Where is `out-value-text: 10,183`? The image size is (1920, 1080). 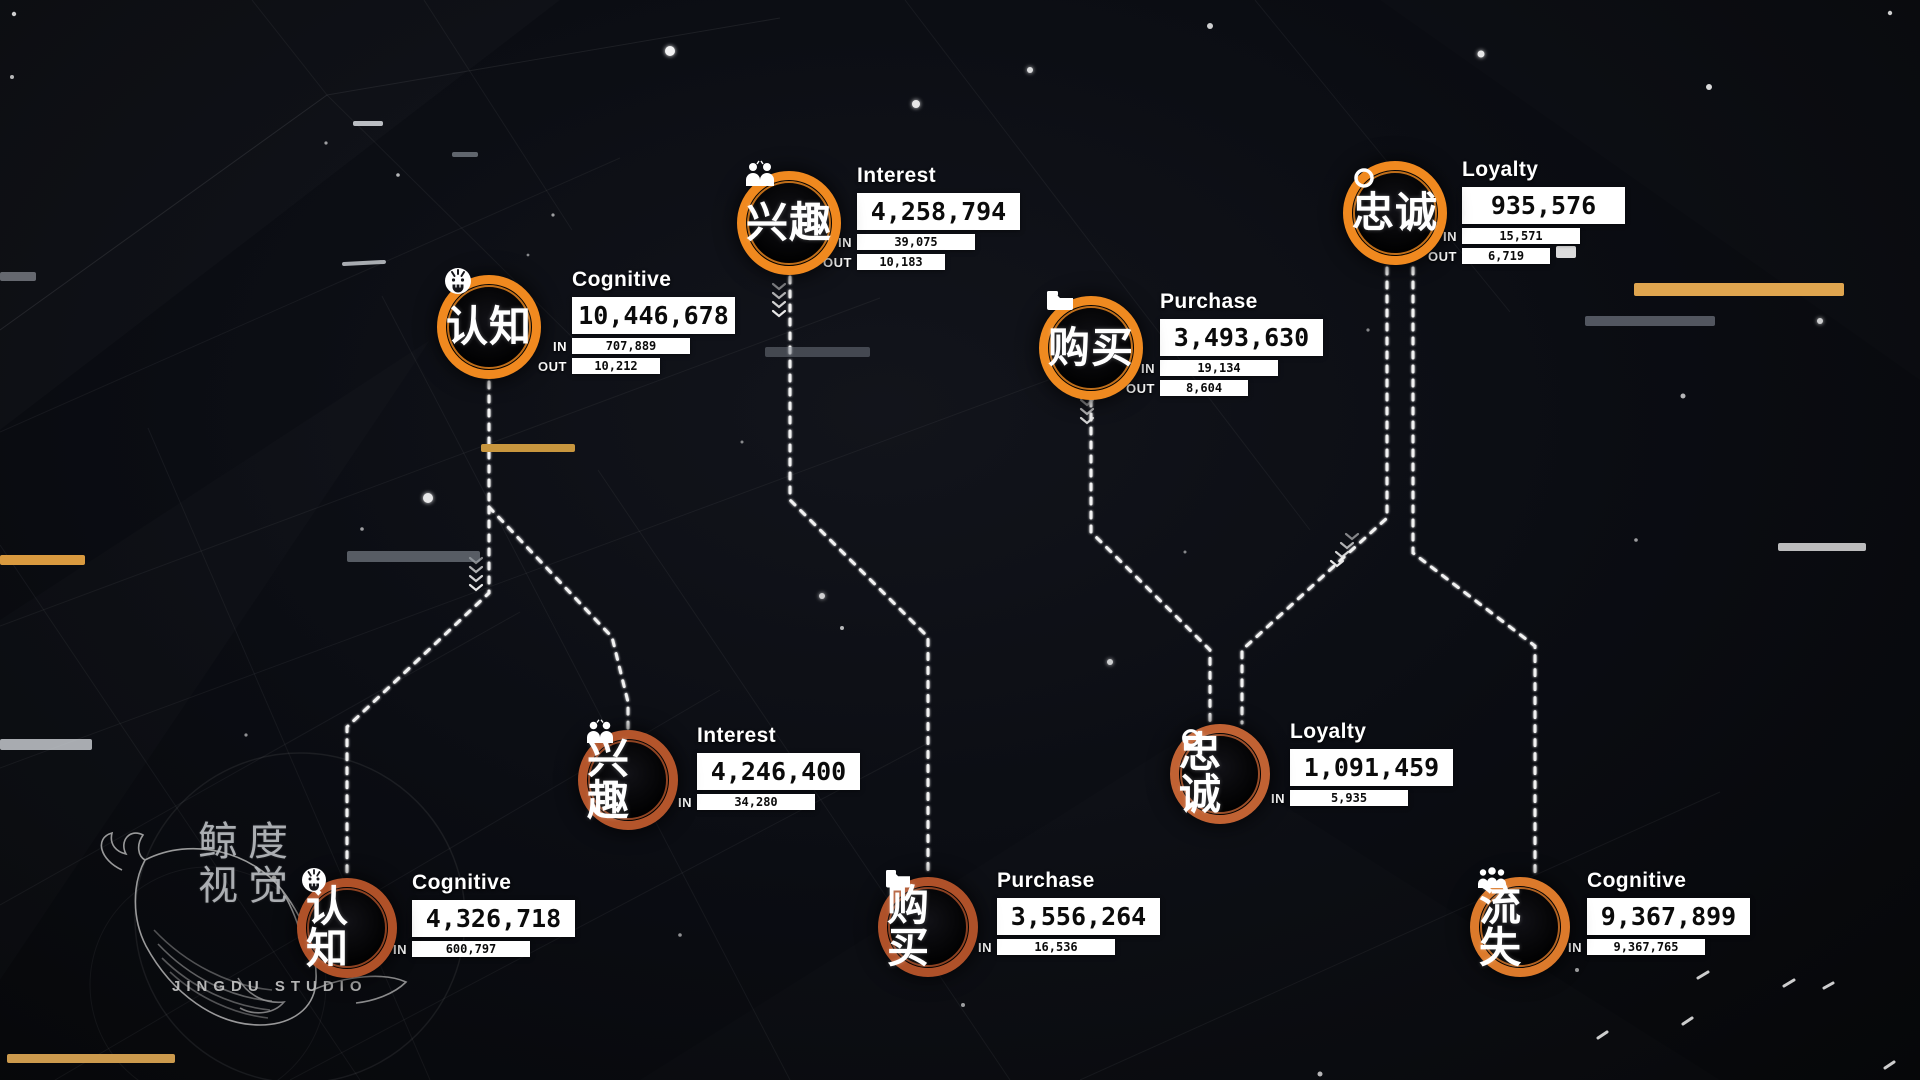
out-value-text: 10,183 is located at coordinates (901, 262).